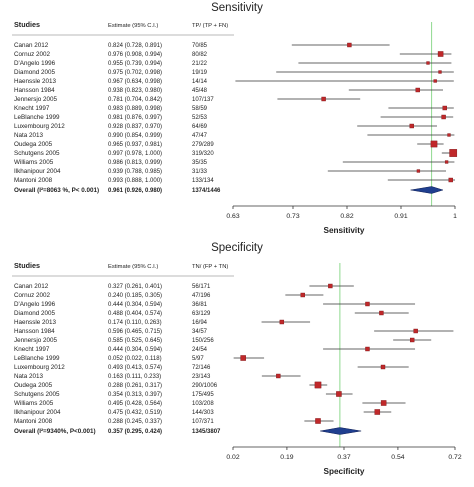  I want to click on study-estimate: 0.997 (0.978, 1.000), so click(135, 154).